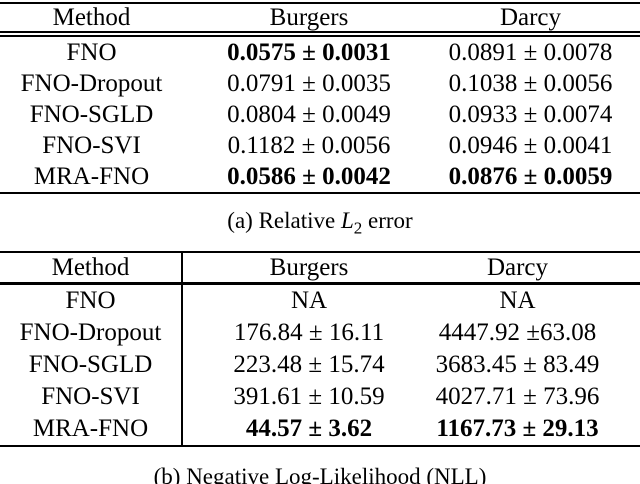 Image resolution: width=640 pixels, height=484 pixels. What do you see at coordinates (309, 176) in the screenshot?
I see `burgers-cell: 0.0586 ± 0.0042` at bounding box center [309, 176].